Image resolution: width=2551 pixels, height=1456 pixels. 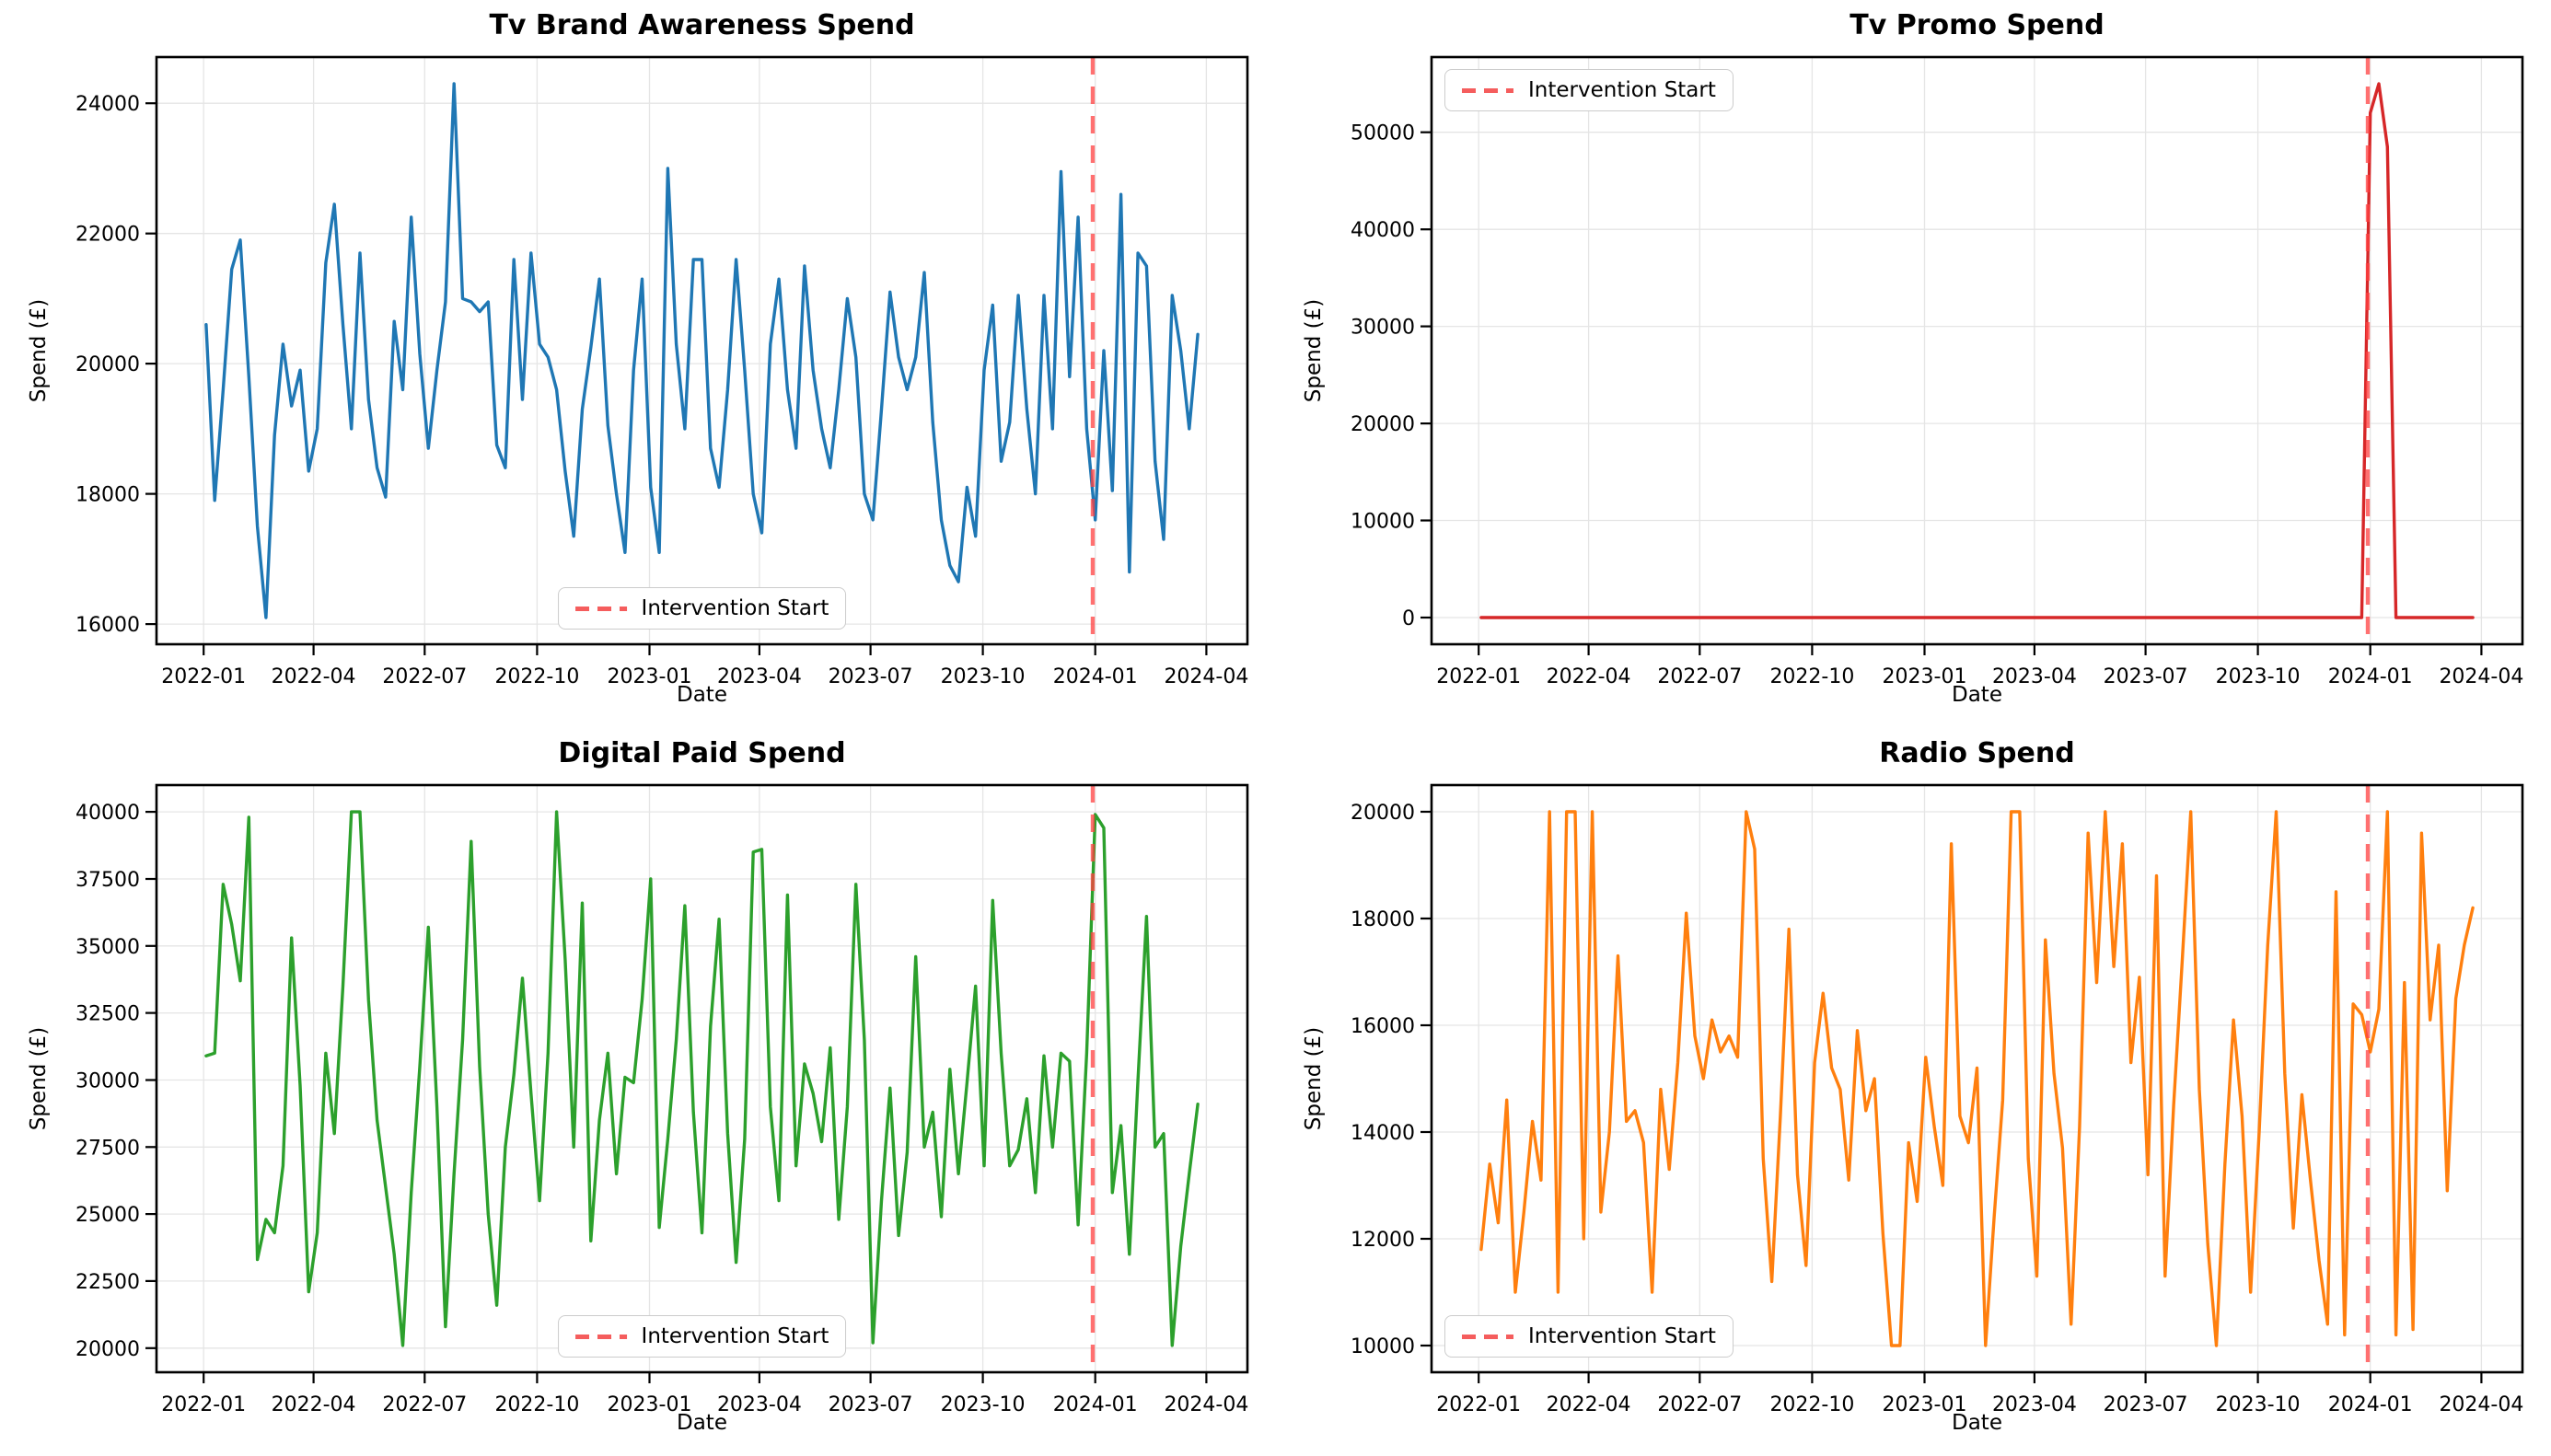 I want to click on chart-title: Tv Brand Awareness Spend, so click(x=702, y=25).